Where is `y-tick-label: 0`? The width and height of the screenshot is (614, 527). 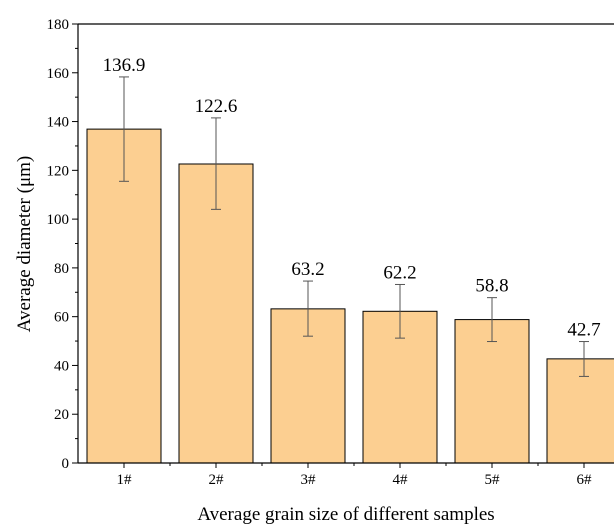
y-tick-label: 0 is located at coordinates (66, 464).